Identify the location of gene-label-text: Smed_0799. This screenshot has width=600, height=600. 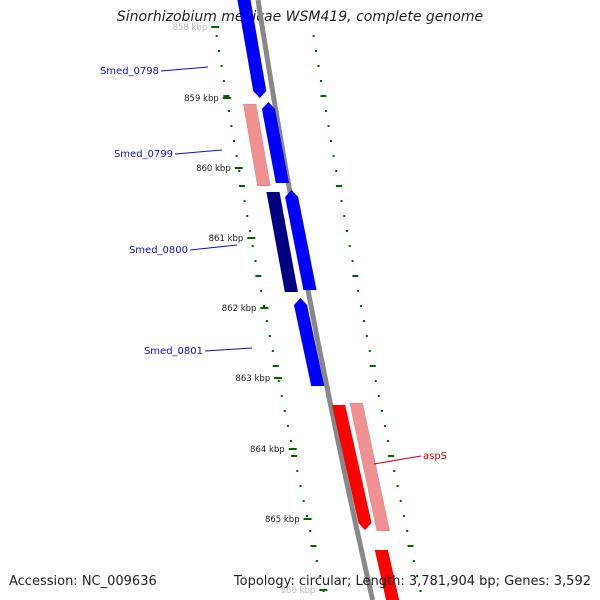
(143, 154).